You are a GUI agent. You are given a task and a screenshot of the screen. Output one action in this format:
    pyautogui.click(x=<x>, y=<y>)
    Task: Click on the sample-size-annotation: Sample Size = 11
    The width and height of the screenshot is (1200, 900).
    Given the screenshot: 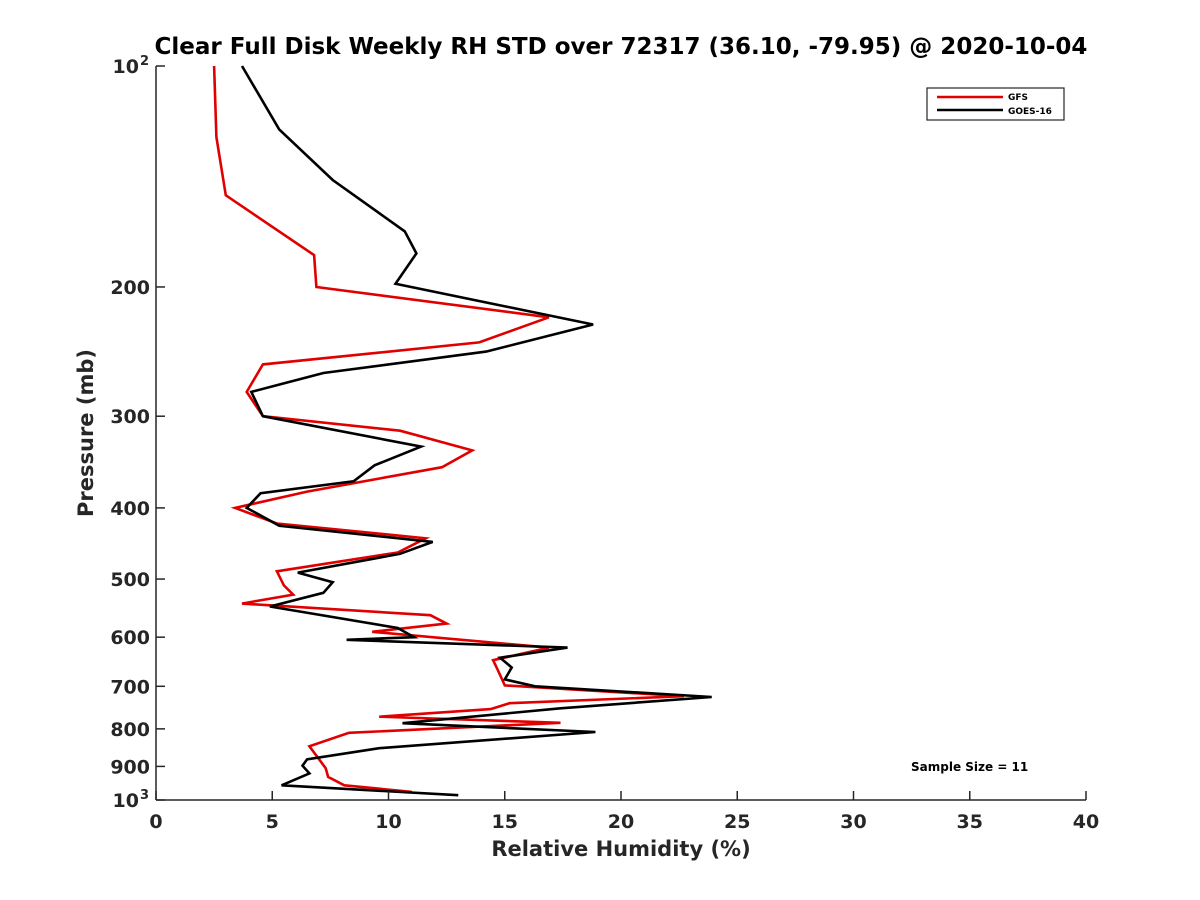 What is the action you would take?
    pyautogui.click(x=969, y=767)
    